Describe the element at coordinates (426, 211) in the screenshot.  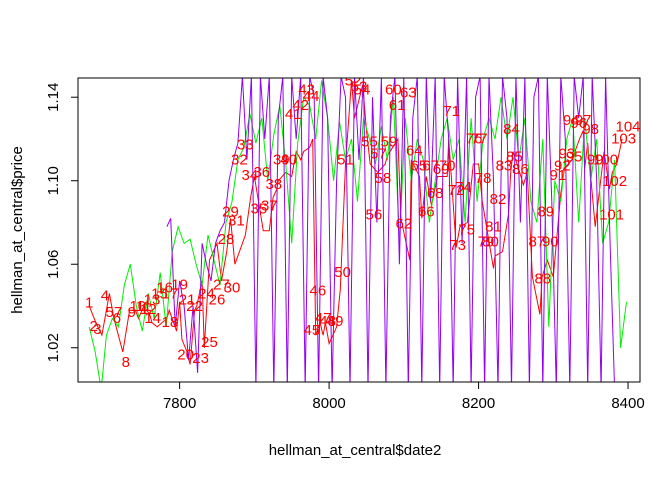
I see `point-label: 66` at that location.